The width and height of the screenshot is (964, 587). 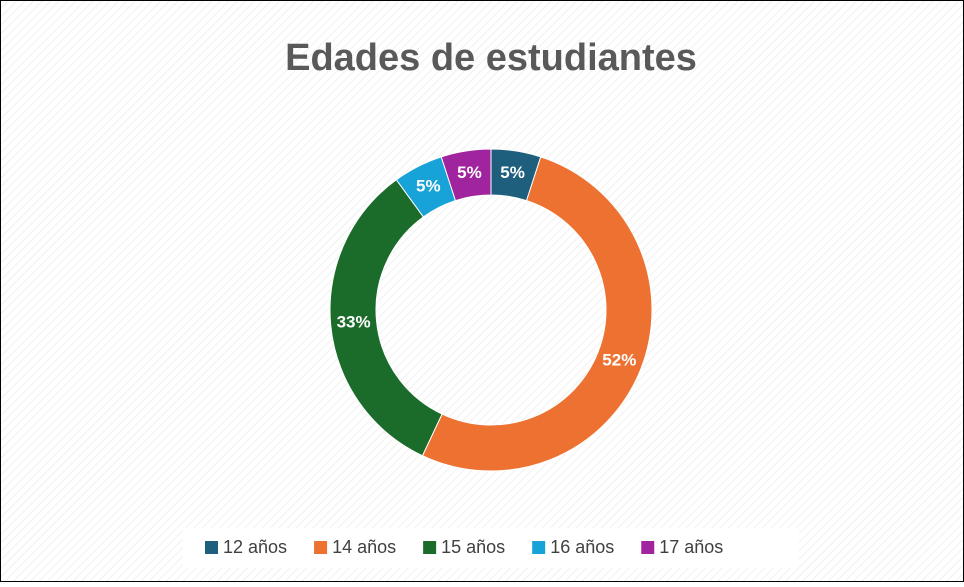 What do you see at coordinates (364, 547) in the screenshot?
I see `legend-label: 14 años` at bounding box center [364, 547].